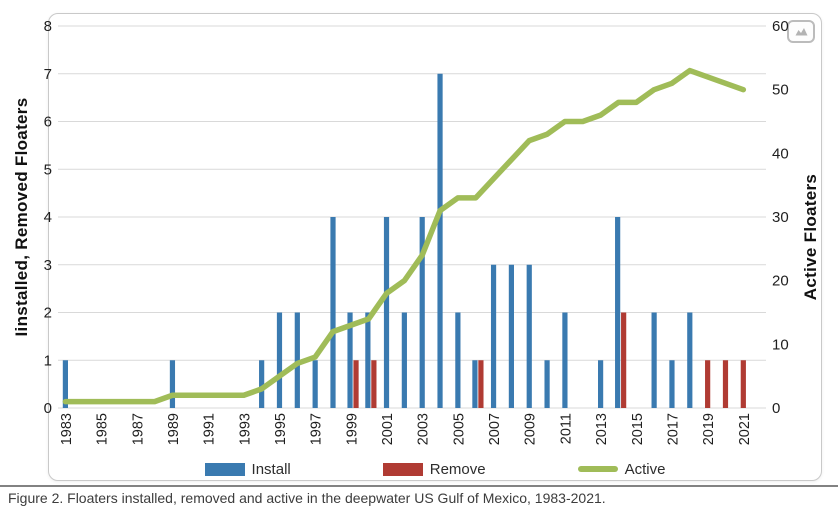 This screenshot has width=838, height=516. Describe the element at coordinates (621, 469) in the screenshot. I see `legend-item-active: Active` at that location.